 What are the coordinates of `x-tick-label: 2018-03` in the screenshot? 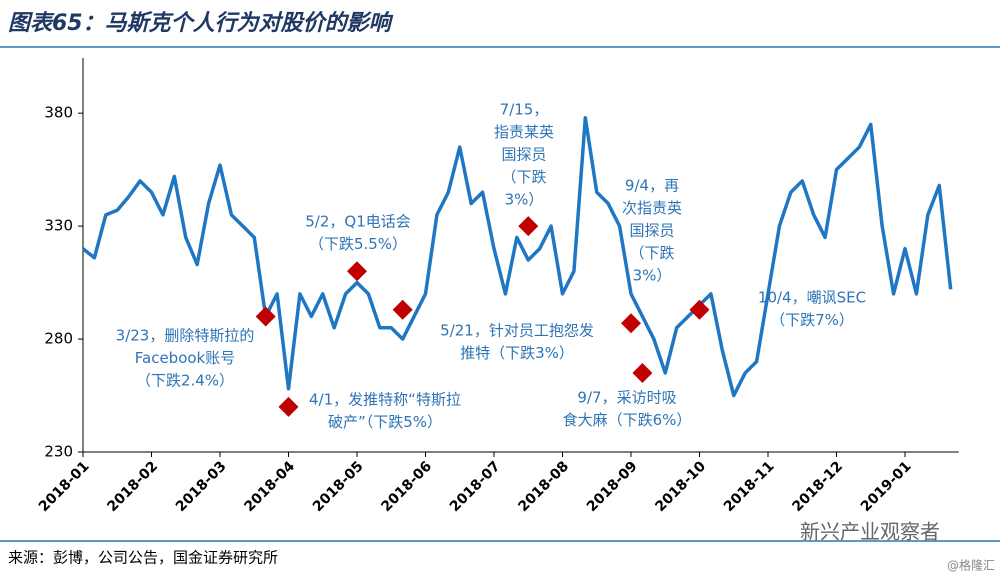 It's located at (201, 486).